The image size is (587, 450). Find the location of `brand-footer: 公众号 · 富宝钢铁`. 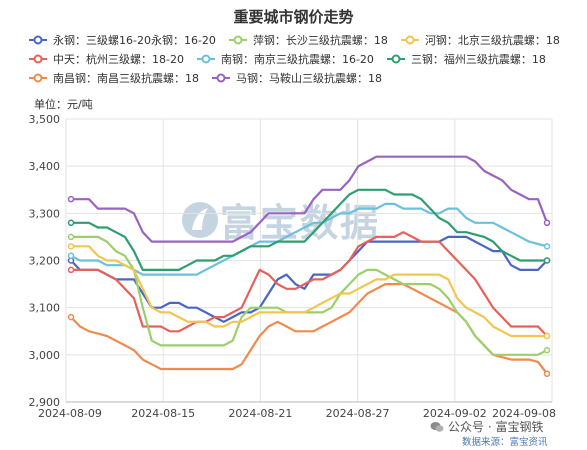

brand-footer: 公众号 · 富宝钢铁 is located at coordinates (486, 426).